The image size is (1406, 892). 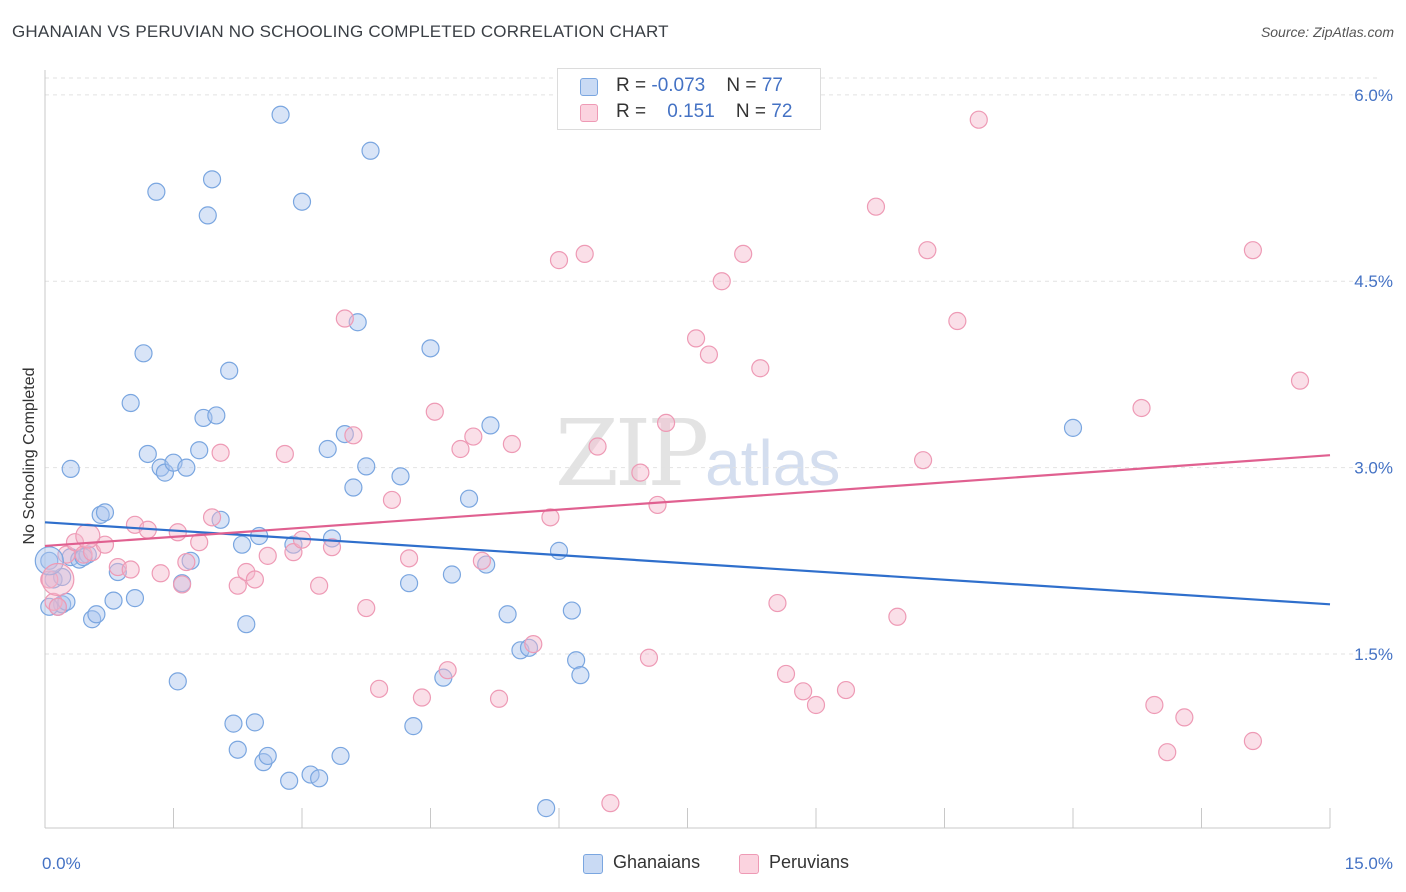 I want to click on bottom-legend-label-ghanaians: Ghanaians, so click(x=657, y=862).